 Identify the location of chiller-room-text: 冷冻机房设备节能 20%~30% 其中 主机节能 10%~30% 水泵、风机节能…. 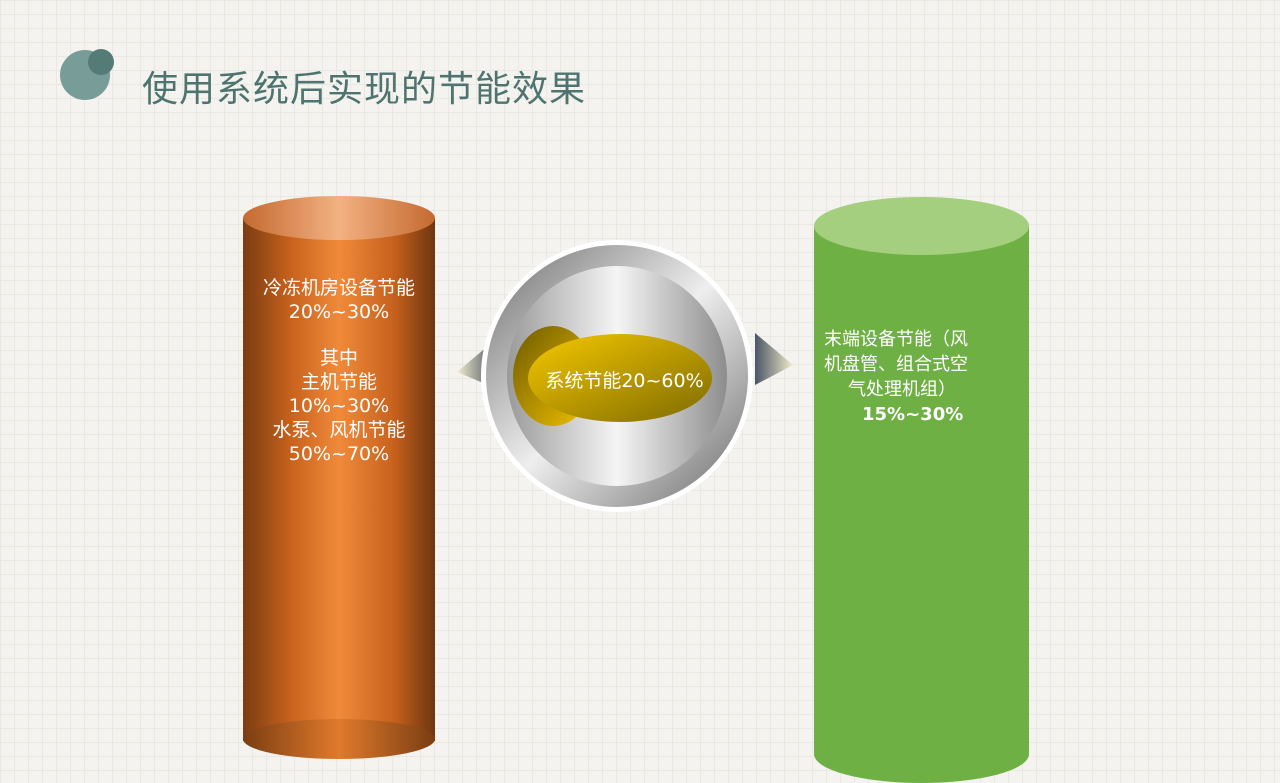
(339, 371).